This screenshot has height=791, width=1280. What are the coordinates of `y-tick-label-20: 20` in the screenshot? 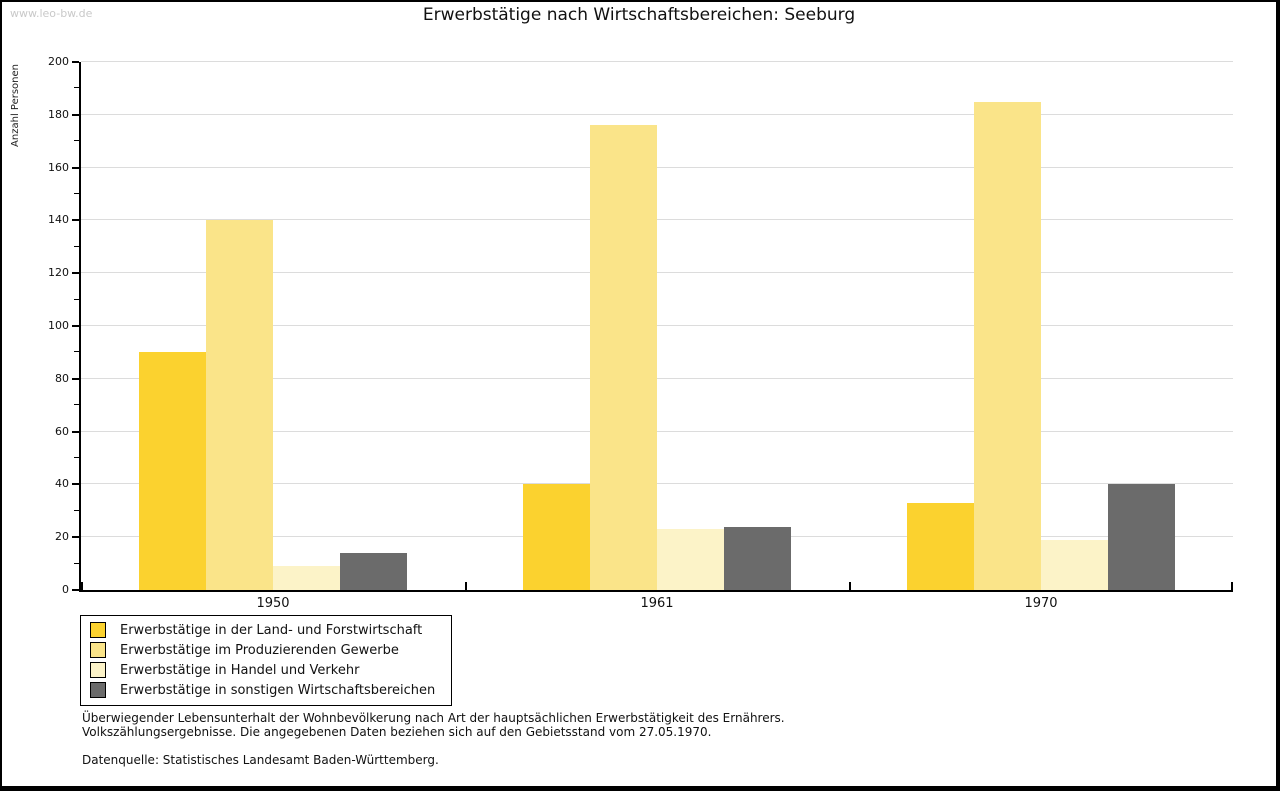 It's located at (62, 537).